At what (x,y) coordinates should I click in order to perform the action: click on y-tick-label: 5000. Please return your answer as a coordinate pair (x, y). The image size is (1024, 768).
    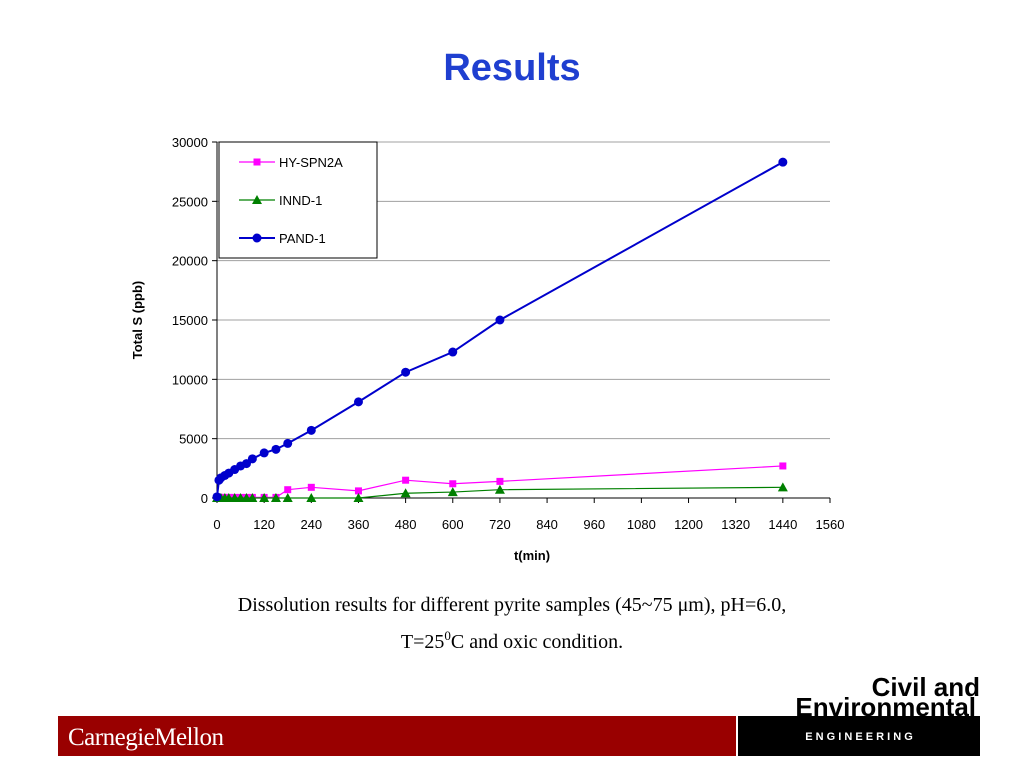
    Looking at the image, I should click on (193, 439).